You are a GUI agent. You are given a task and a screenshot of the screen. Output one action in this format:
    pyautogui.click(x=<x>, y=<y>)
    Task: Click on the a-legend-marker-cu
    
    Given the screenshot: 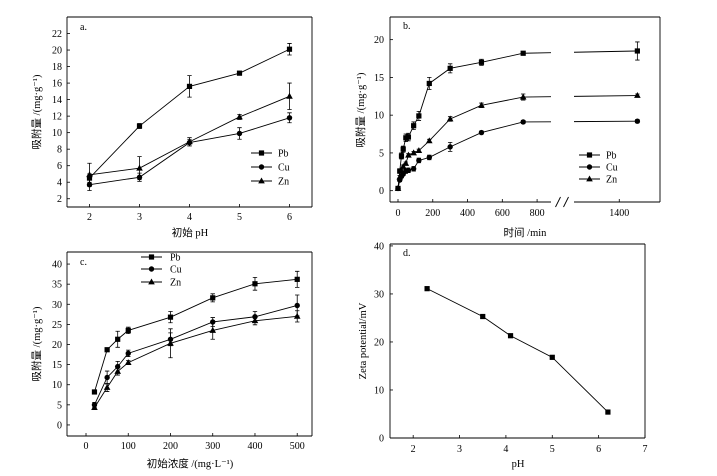 What is the action you would take?
    pyautogui.click(x=261, y=167)
    